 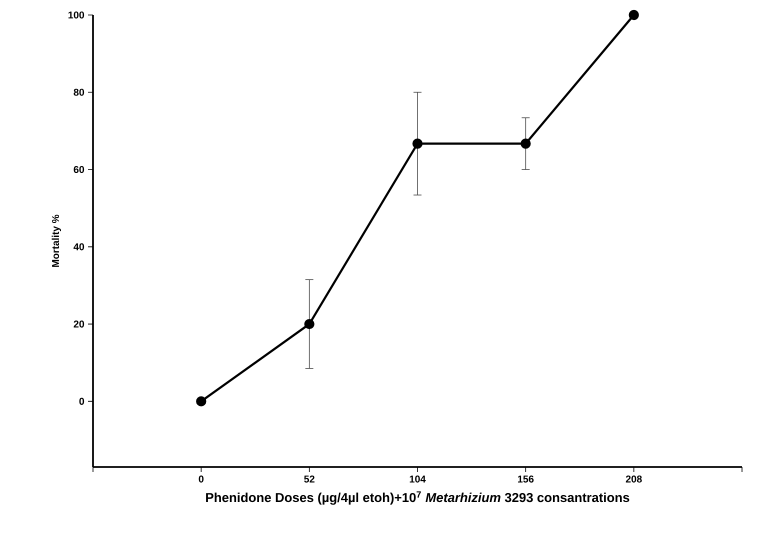 What do you see at coordinates (76, 15) in the screenshot?
I see `y-tick-label: 100` at bounding box center [76, 15].